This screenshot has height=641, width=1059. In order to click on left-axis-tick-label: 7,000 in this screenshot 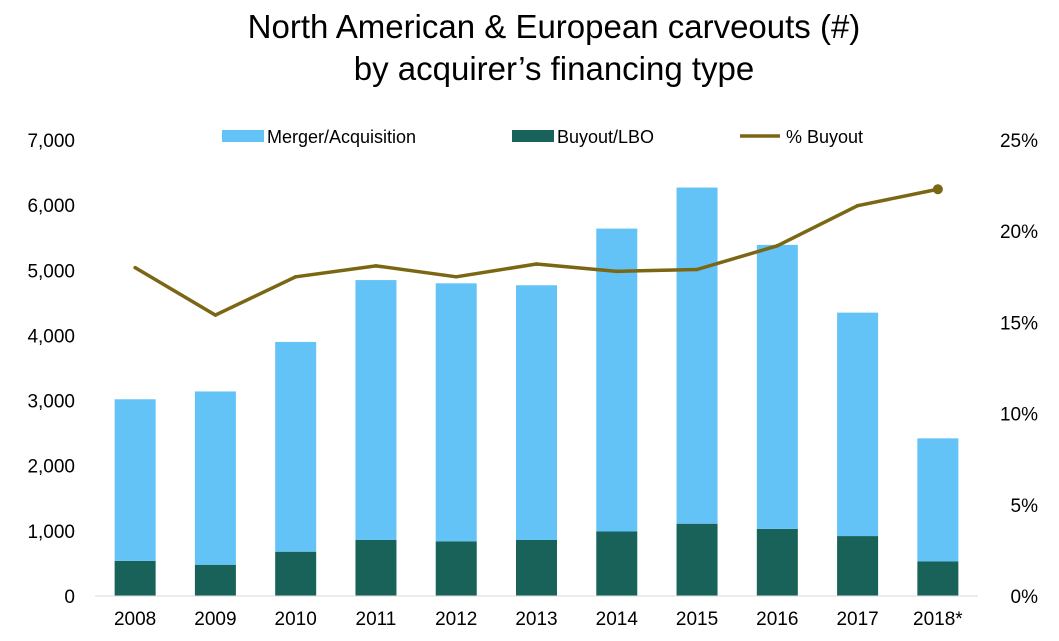, I will do `click(51, 141)`.